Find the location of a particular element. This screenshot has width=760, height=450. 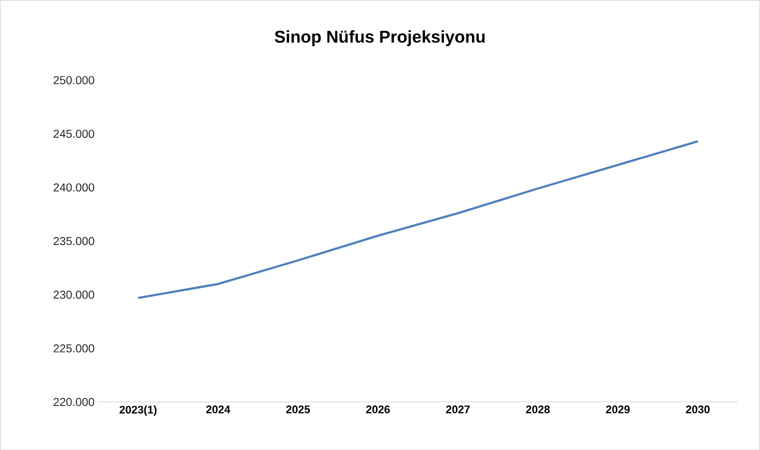

chart-title: Sinop Nüfus Projeksiyonu is located at coordinates (379, 38).